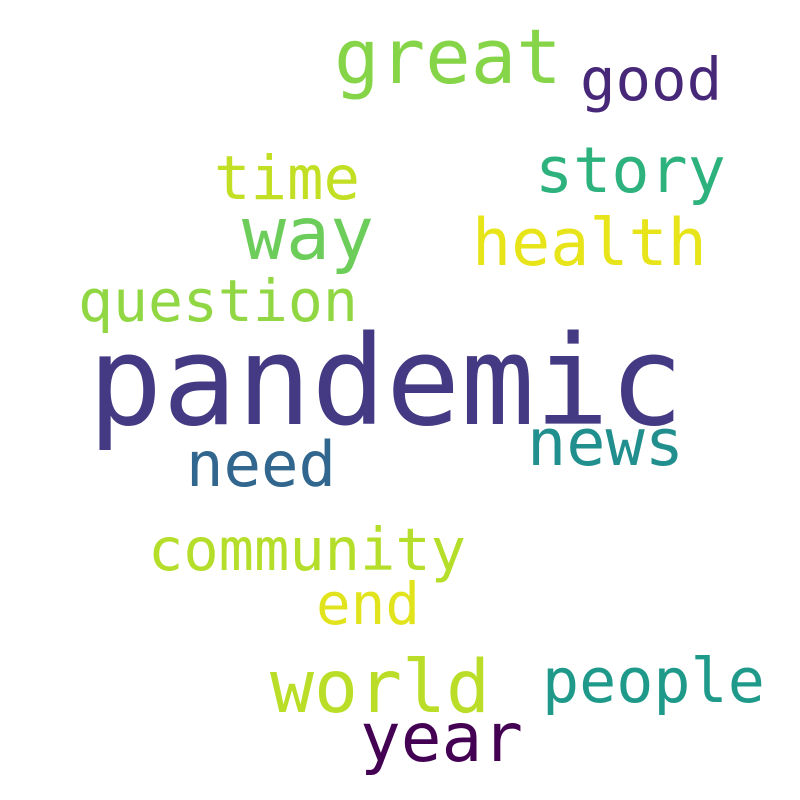 Image resolution: width=800 pixels, height=800 pixels. Describe the element at coordinates (630, 169) in the screenshot. I see `word-story: story` at that location.